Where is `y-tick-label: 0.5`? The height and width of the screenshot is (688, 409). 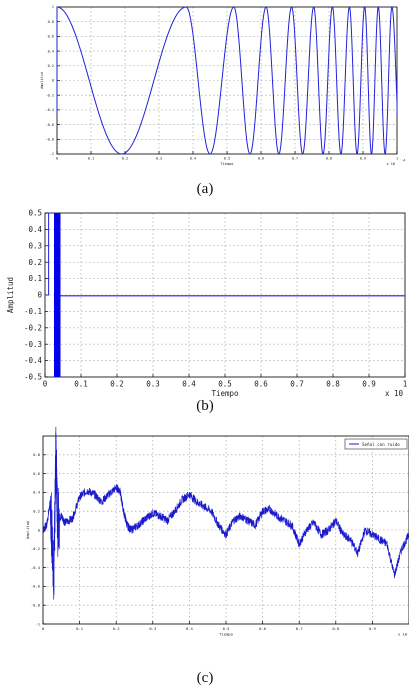
y-tick-label: 0.5 is located at coordinates (35, 213).